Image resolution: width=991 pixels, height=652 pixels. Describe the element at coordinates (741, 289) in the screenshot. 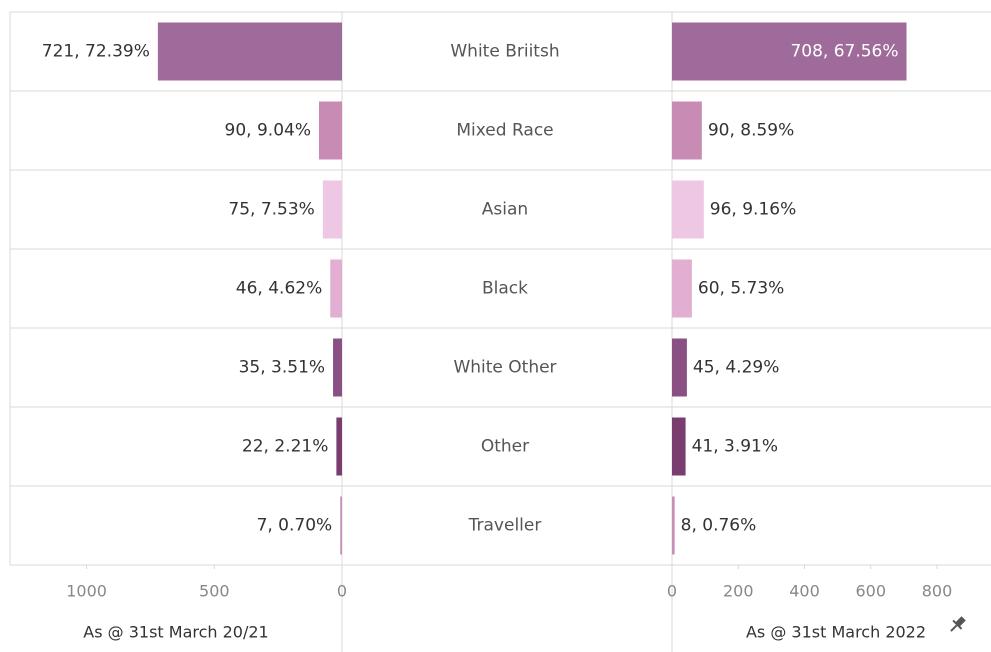

I see `value-label: 60, 5.73%` at that location.